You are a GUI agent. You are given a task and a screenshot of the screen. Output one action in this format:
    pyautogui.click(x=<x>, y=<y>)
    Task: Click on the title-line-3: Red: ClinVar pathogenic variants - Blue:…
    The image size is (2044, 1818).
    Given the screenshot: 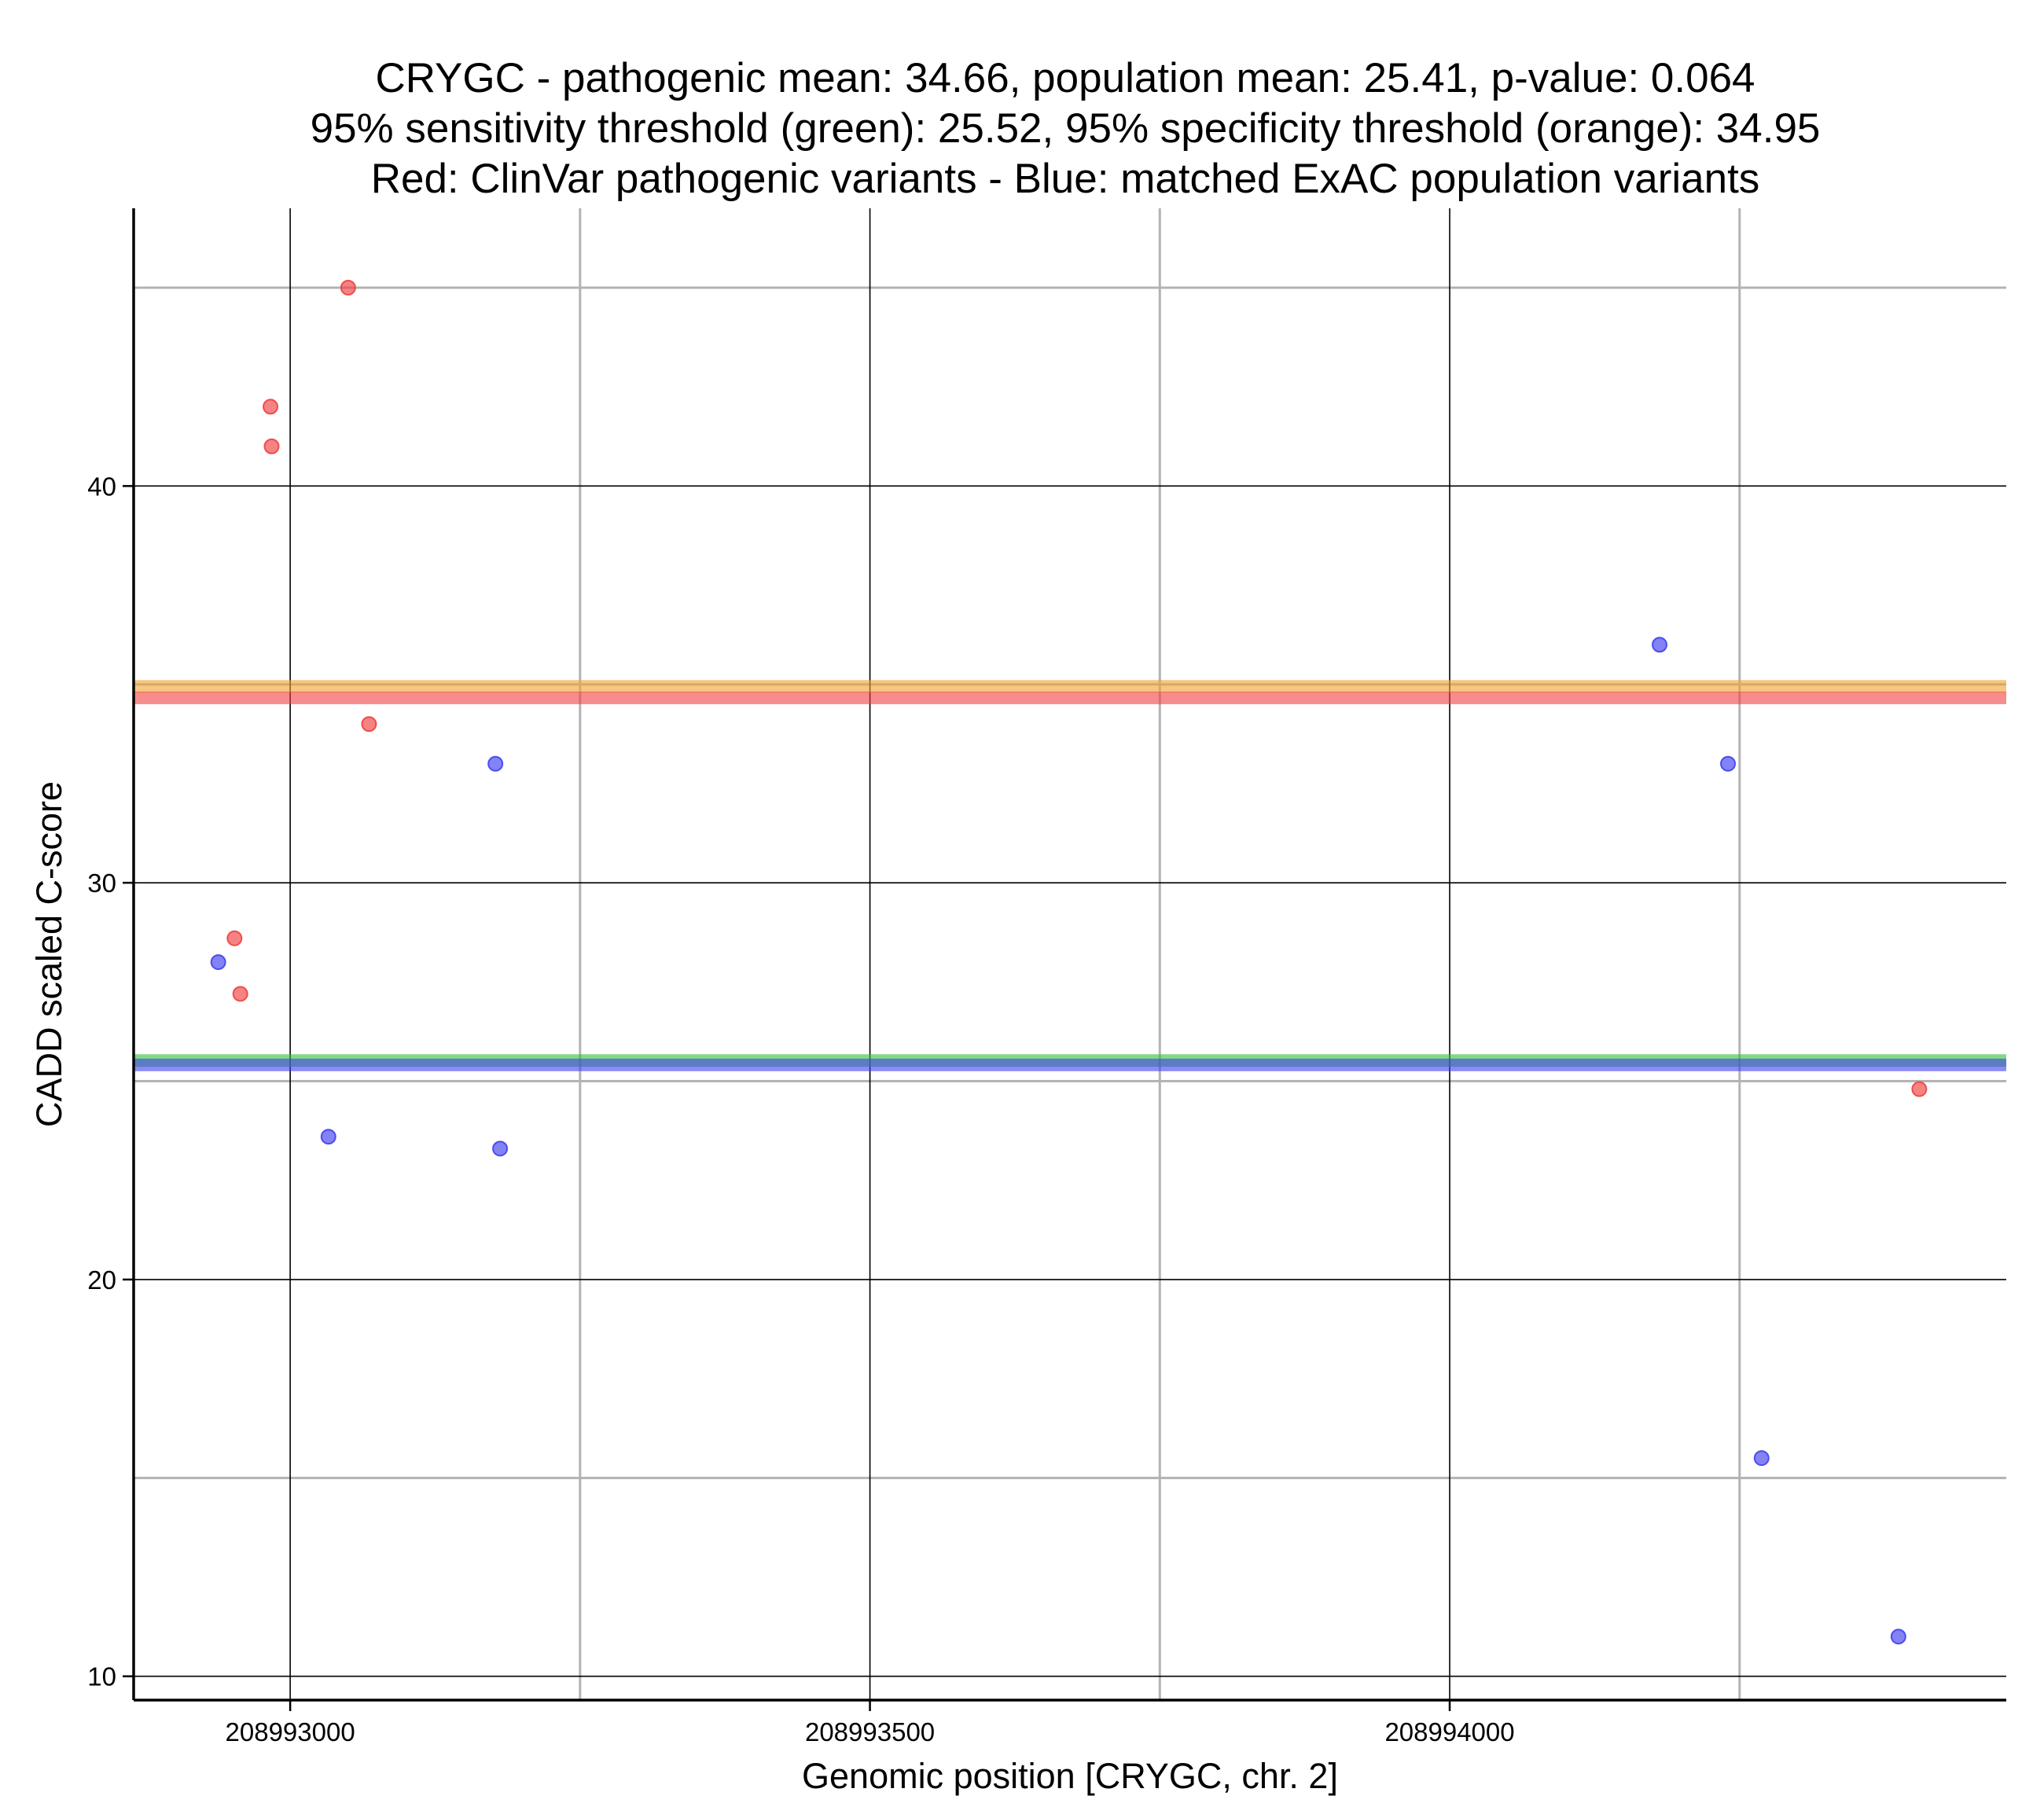 What is the action you would take?
    pyautogui.click(x=1065, y=179)
    